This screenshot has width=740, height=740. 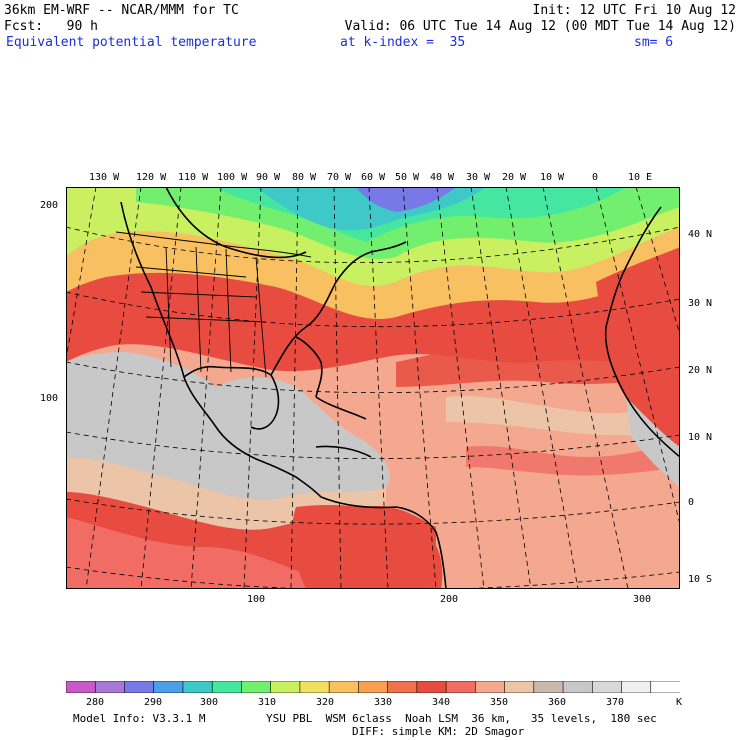 I want to click on field-salmon-atlantic, so click(x=573, y=459).